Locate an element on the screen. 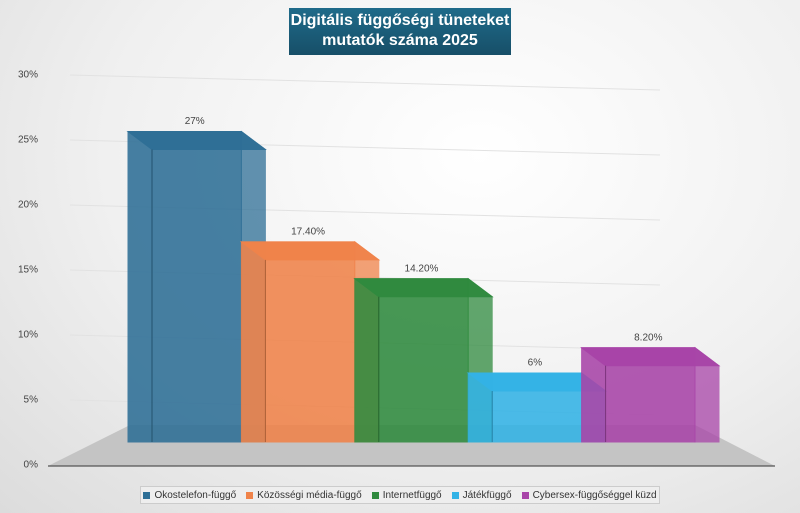  data-label: 27% is located at coordinates (195, 121).